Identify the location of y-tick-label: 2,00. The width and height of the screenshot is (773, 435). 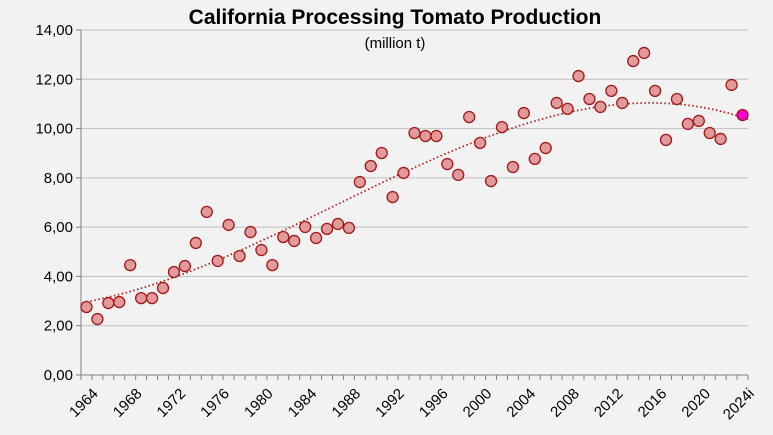
(58, 326).